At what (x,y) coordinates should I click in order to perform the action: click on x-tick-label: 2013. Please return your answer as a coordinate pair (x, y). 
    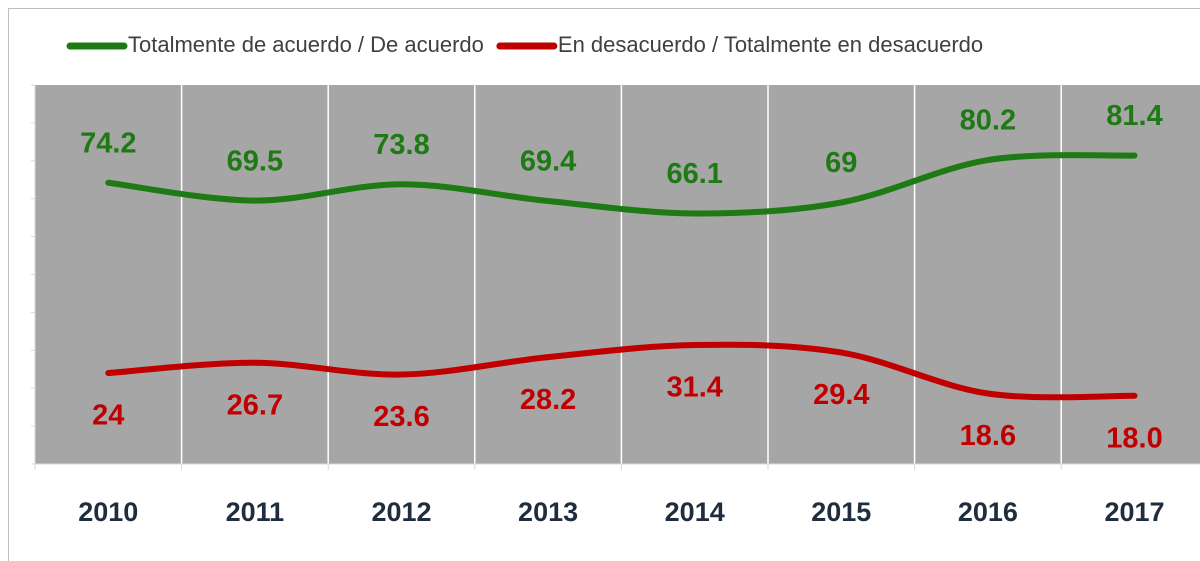
    Looking at the image, I should click on (548, 512).